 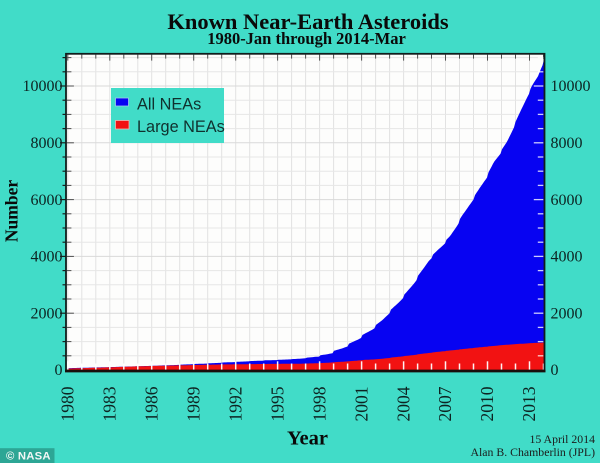 What do you see at coordinates (28, 457) in the screenshot?
I see `svg-text: © NASA` at bounding box center [28, 457].